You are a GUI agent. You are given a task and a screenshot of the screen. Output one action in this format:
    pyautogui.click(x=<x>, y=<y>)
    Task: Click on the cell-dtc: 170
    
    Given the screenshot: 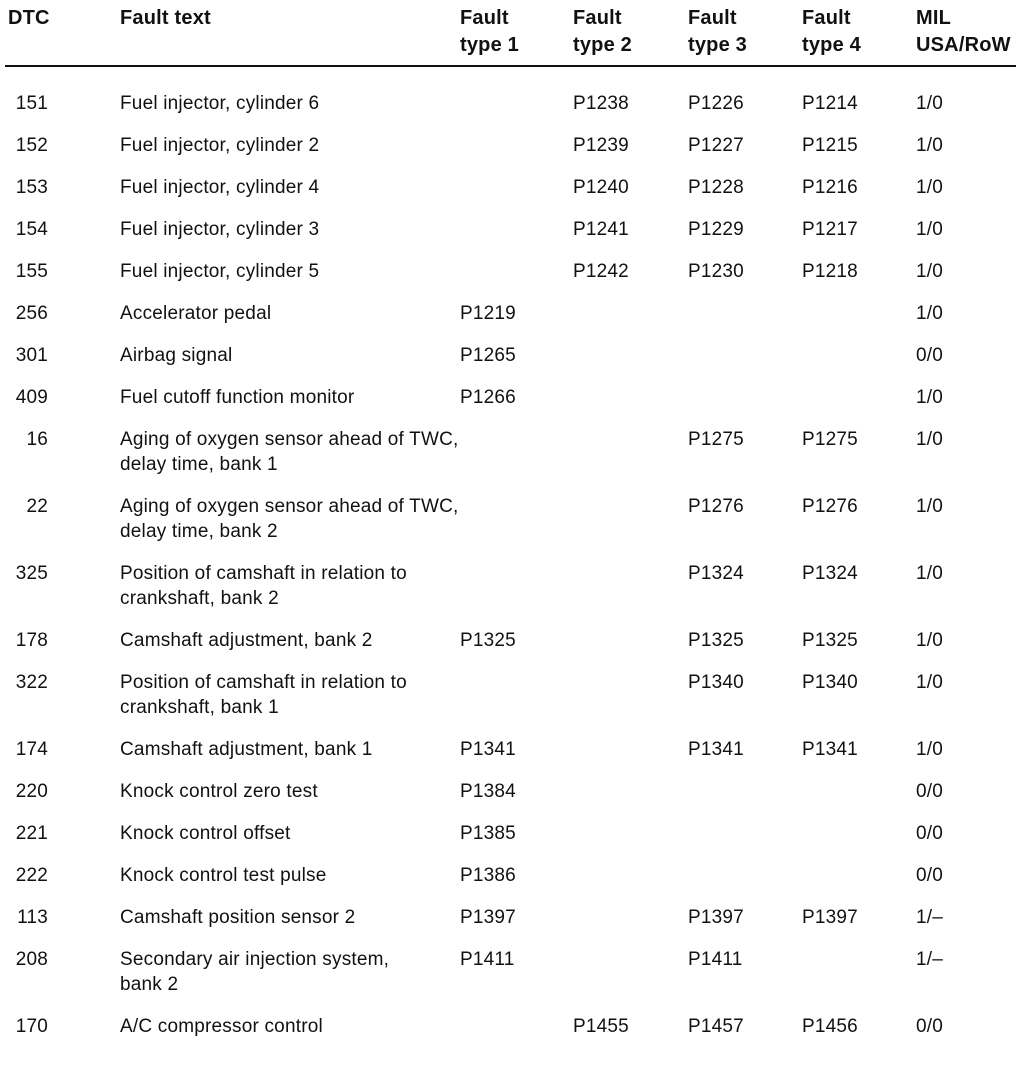 What is the action you would take?
    pyautogui.click(x=31, y=1026)
    